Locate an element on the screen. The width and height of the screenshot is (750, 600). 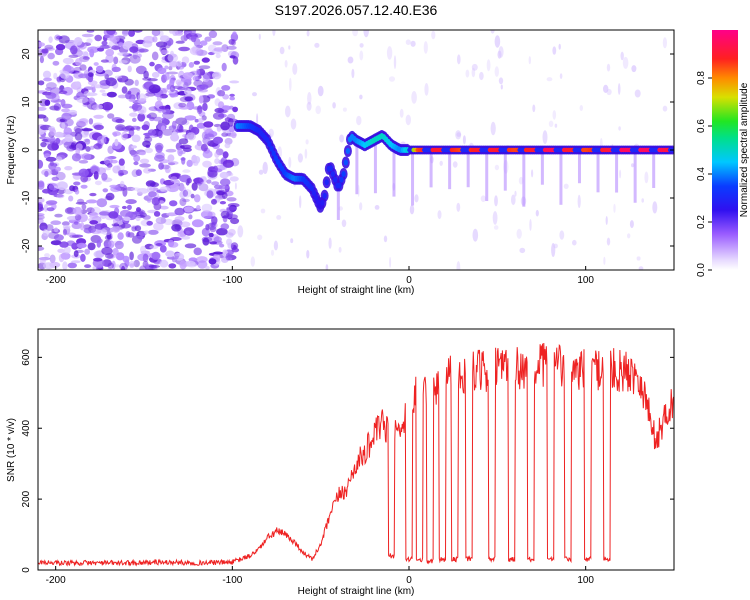
spectrogram-x-tick-label: -100 is located at coordinates (232, 280).